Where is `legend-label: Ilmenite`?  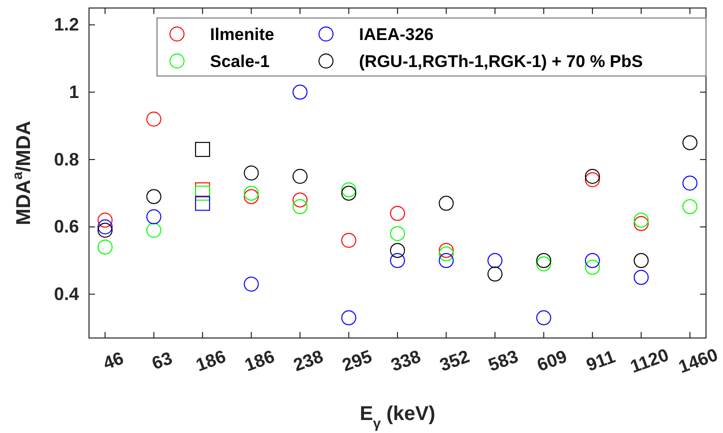 legend-label: Ilmenite is located at coordinates (242, 34).